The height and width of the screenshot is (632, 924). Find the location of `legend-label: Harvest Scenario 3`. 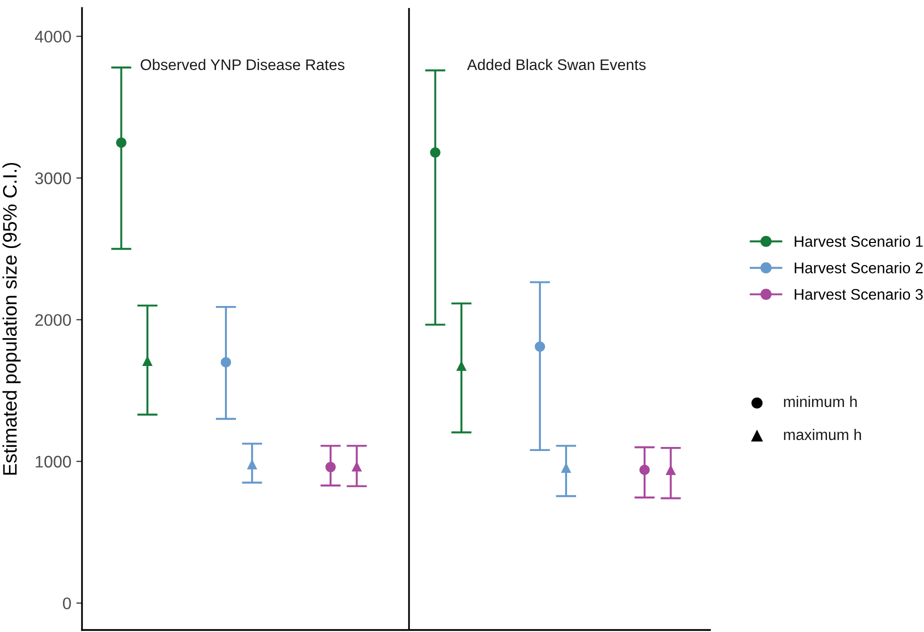

legend-label: Harvest Scenario 3 is located at coordinates (858, 294).